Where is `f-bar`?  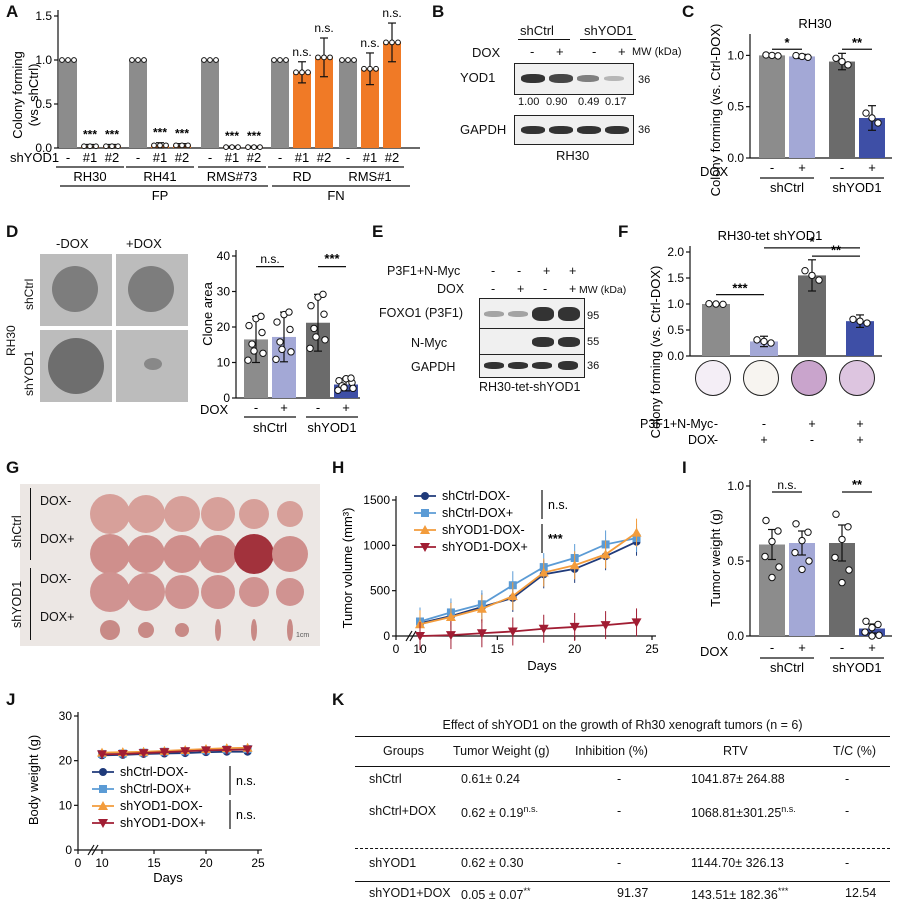 f-bar is located at coordinates (716, 330).